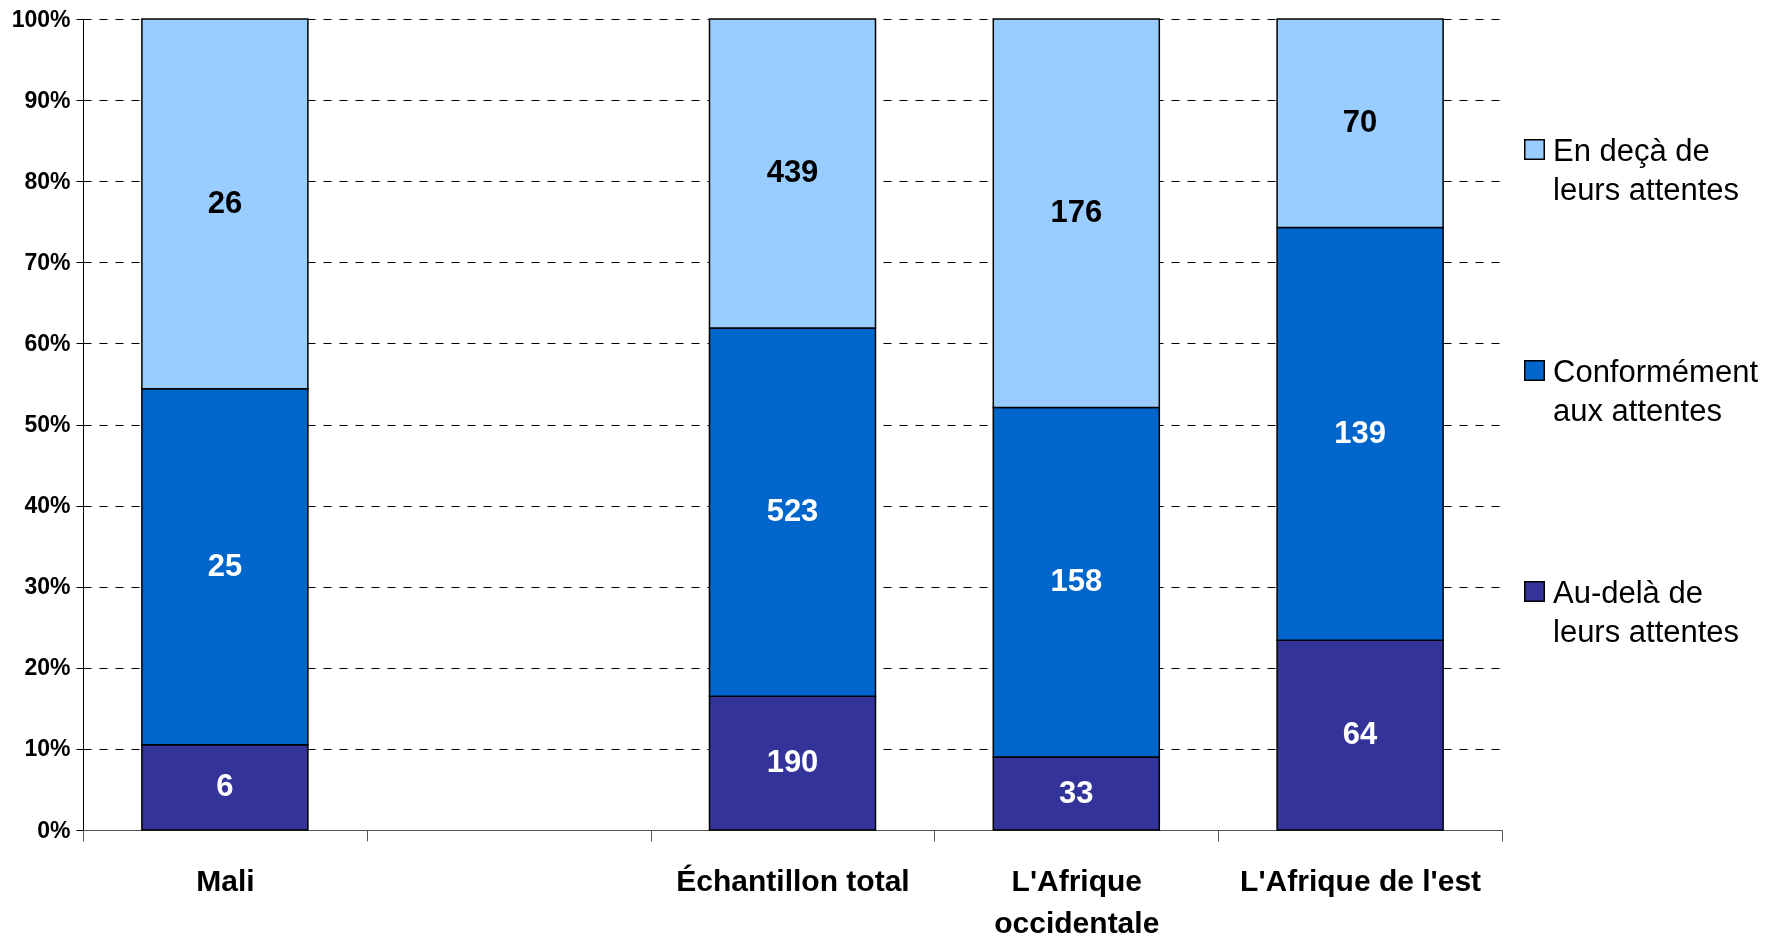 This screenshot has width=1771, height=940. Describe the element at coordinates (793, 880) in the screenshot. I see `x-tick-label: Échantillon total` at that location.